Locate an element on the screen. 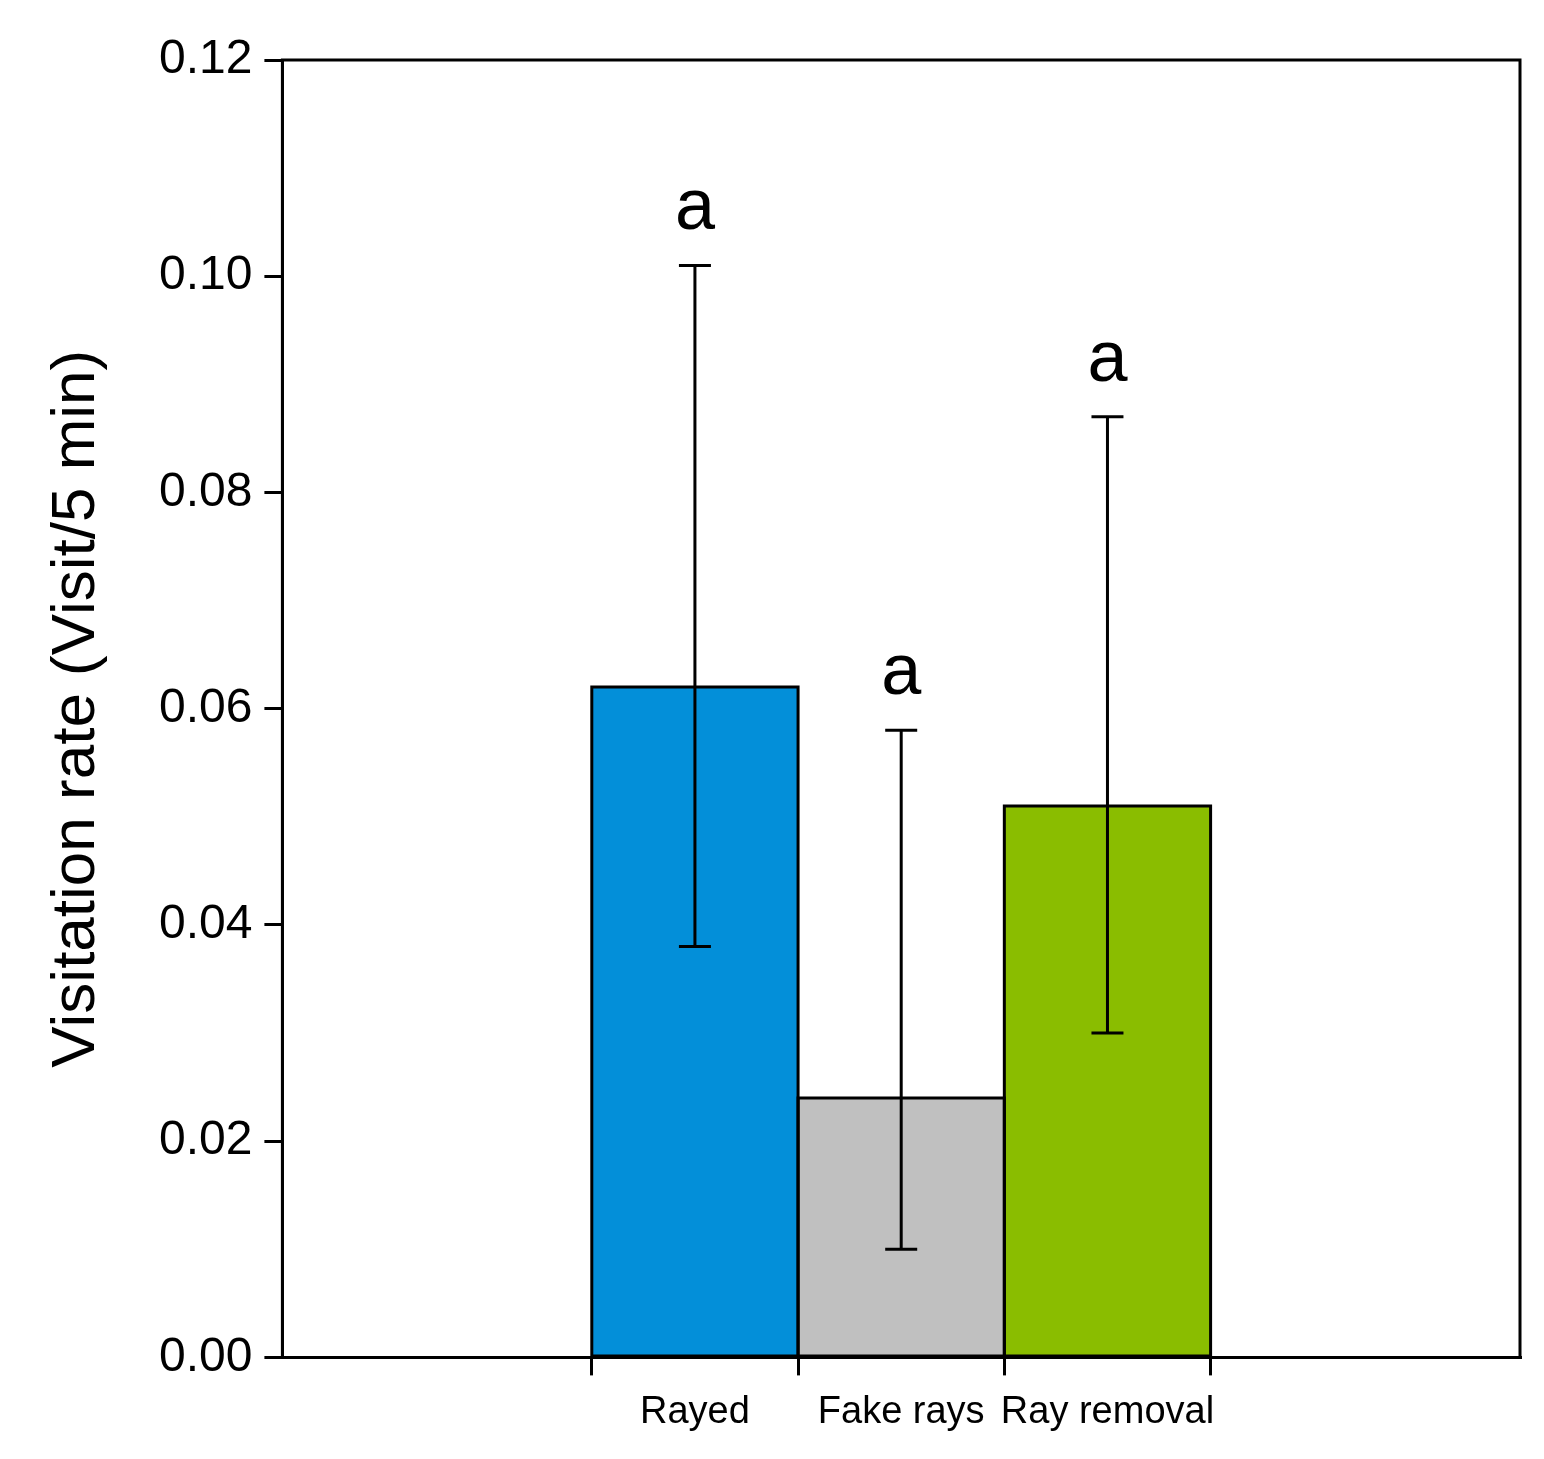 This screenshot has width=1544, height=1459. y-tick-label: 0.08 is located at coordinates (205, 489).